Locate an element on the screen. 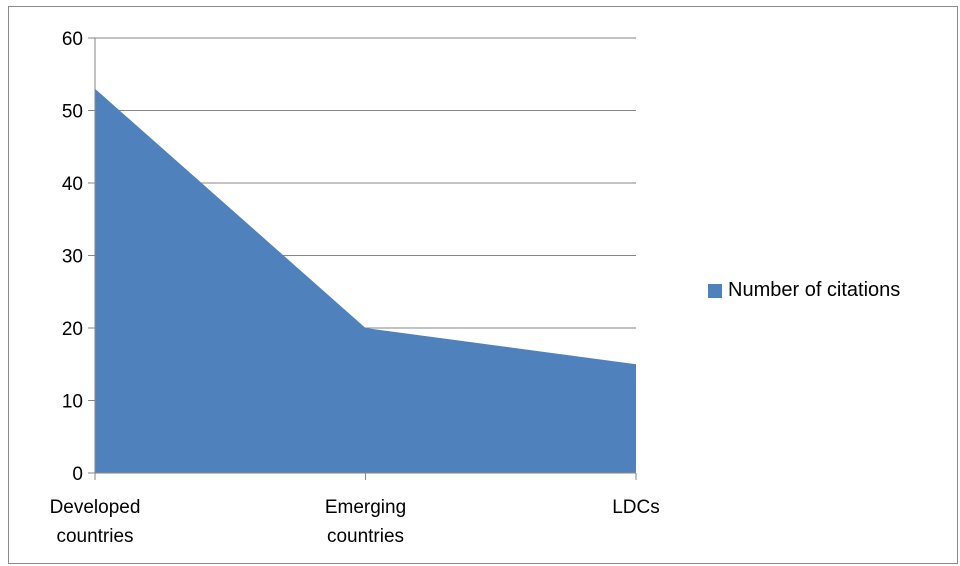 This screenshot has height=566, width=960. legend-label: Number of citations is located at coordinates (814, 290).